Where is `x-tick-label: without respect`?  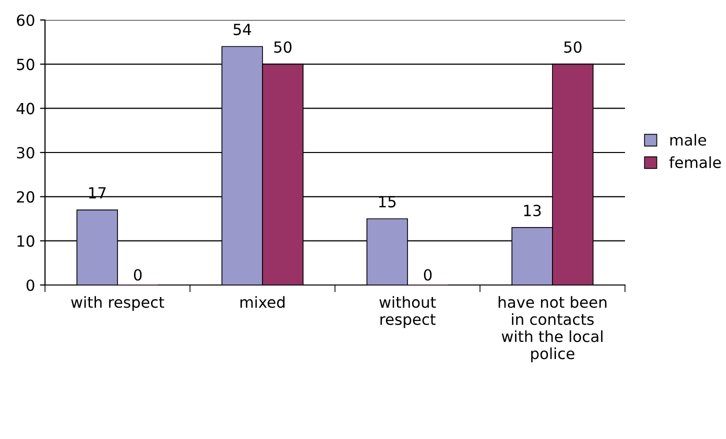 x-tick-label: without respect is located at coordinates (407, 312).